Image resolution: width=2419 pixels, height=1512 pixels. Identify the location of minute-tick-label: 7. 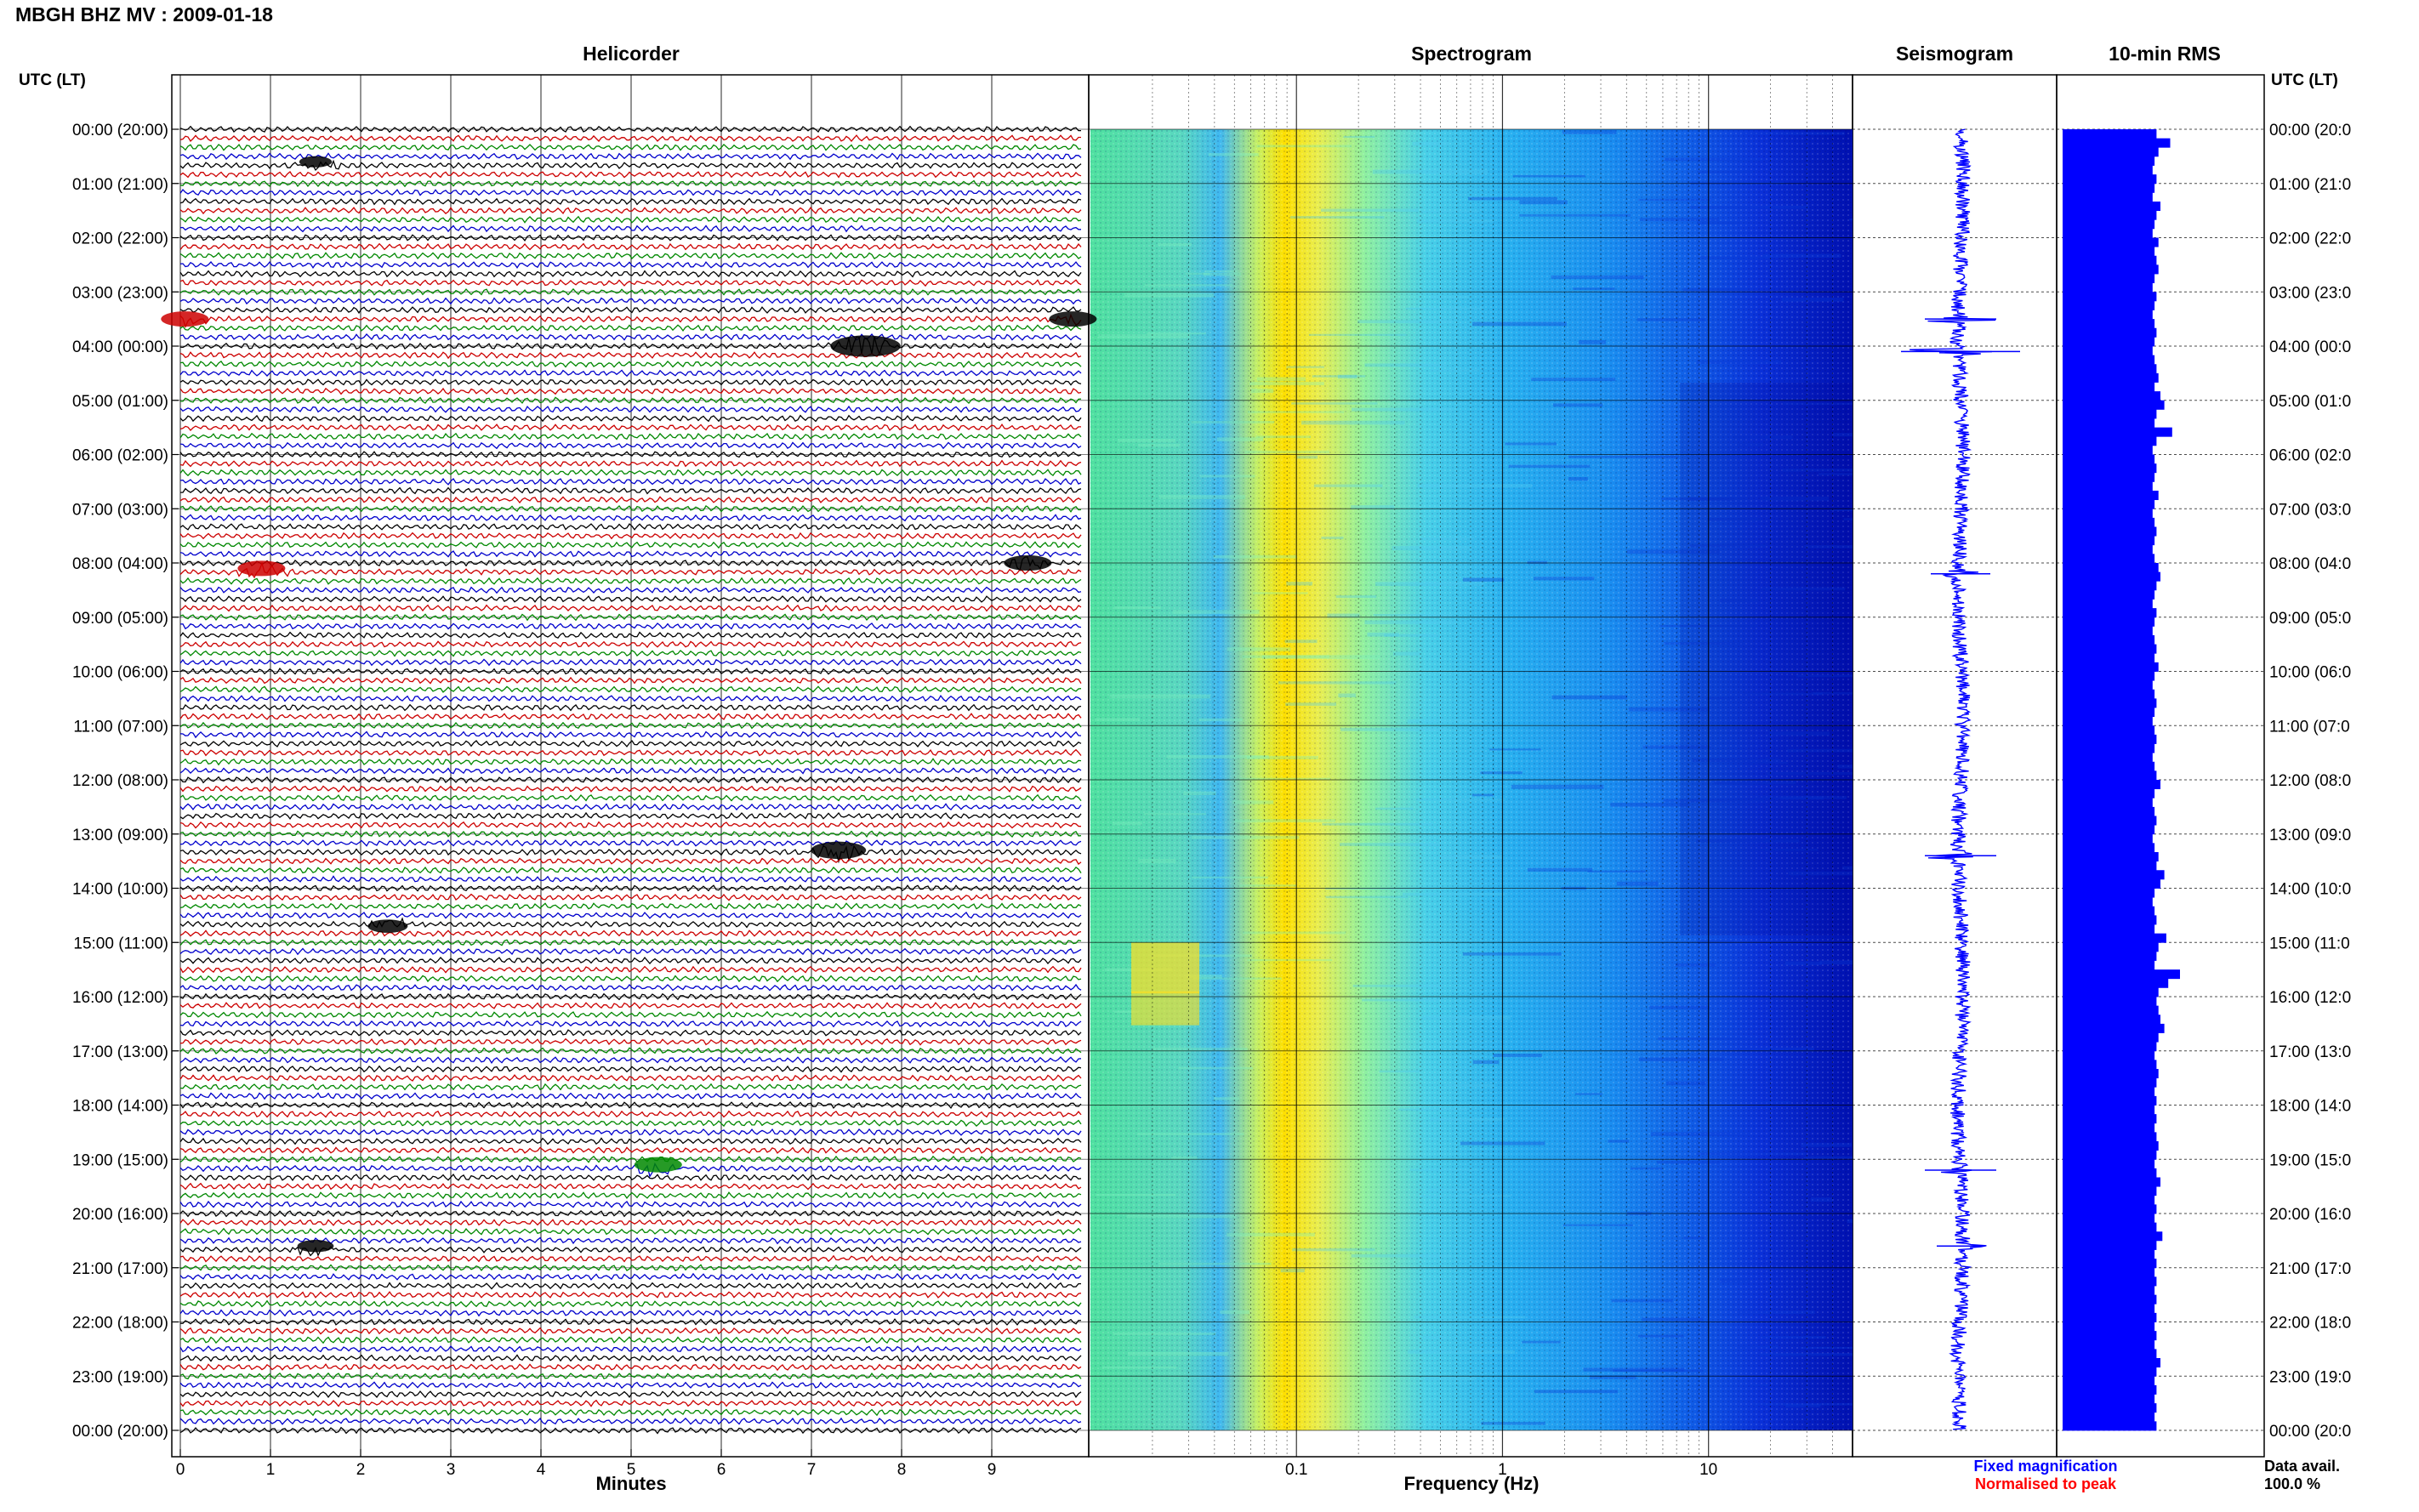
(812, 1470).